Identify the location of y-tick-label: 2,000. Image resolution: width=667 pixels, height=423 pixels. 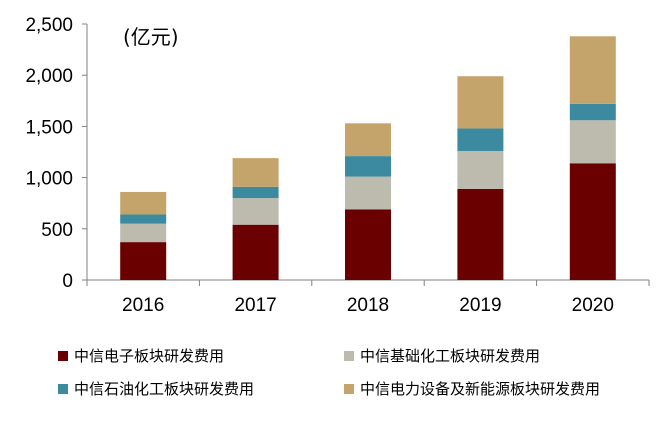
(49, 76).